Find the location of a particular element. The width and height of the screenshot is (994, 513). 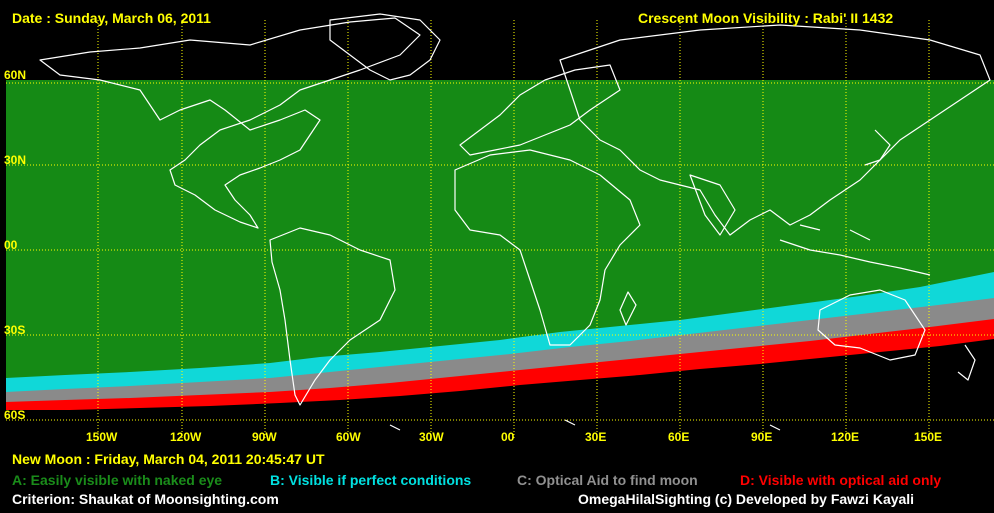

coast-europe is located at coordinates (540, 110).